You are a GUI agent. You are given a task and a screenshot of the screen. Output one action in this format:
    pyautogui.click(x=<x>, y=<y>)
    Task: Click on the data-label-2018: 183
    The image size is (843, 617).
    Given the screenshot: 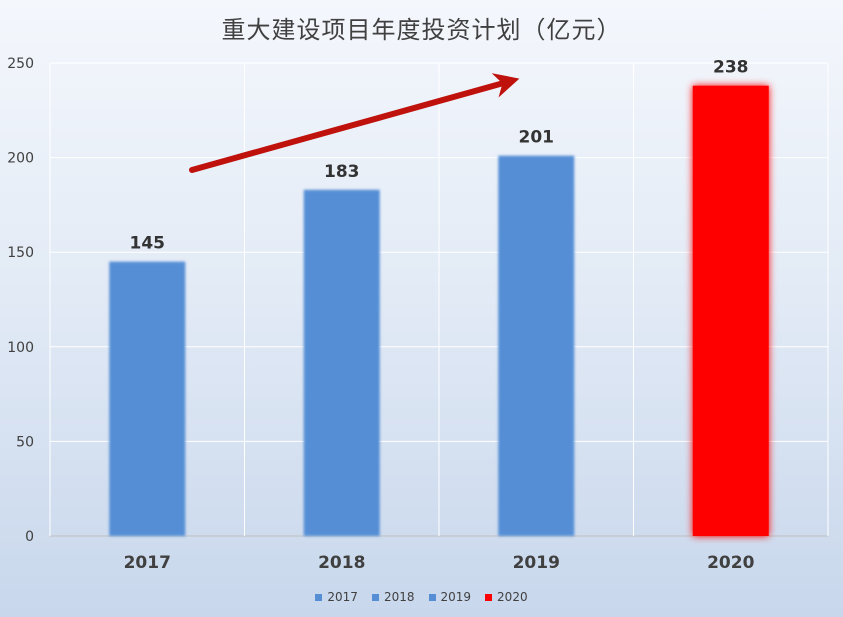 What is the action you would take?
    pyautogui.click(x=342, y=172)
    